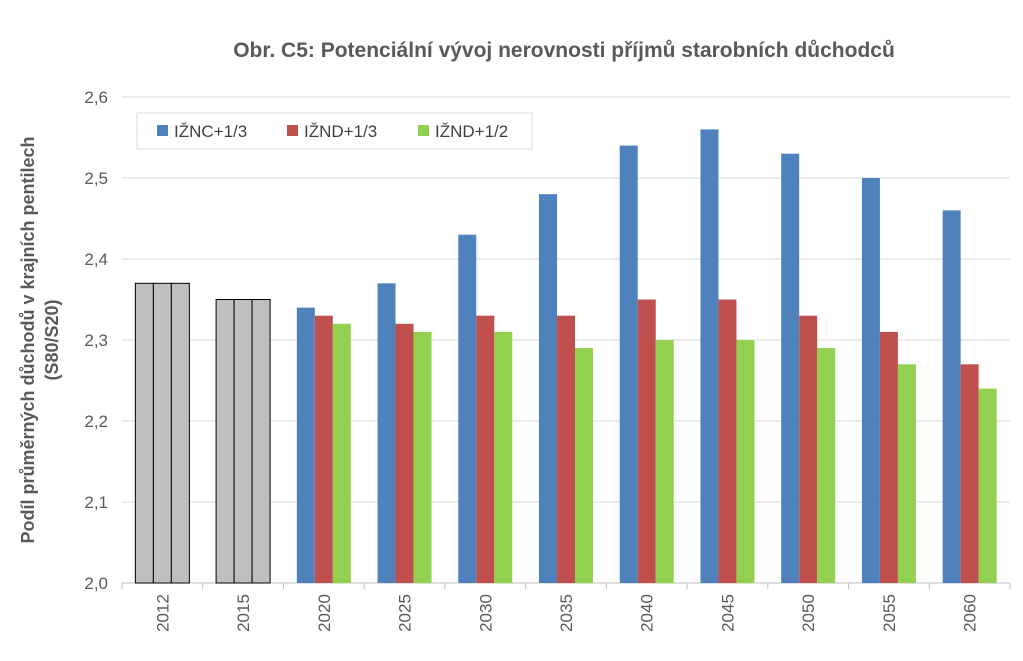 The height and width of the screenshot is (661, 1023). Describe the element at coordinates (727, 613) in the screenshot. I see `x-tick-label: 2045` at that location.